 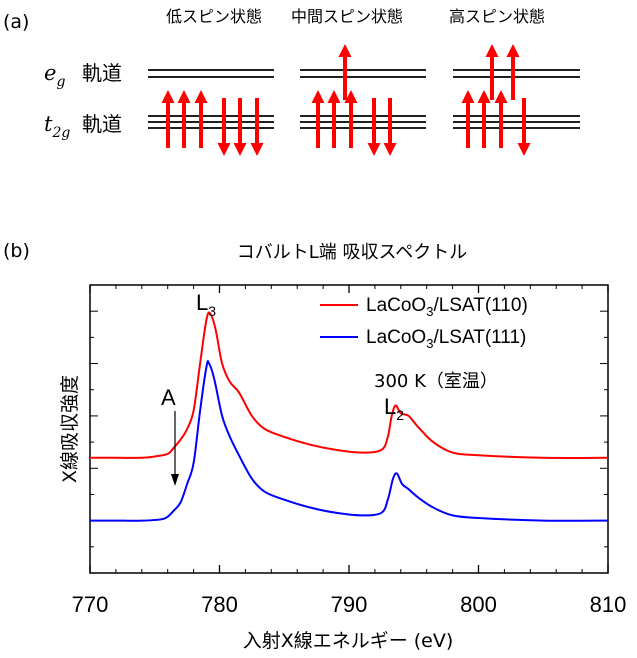 What do you see at coordinates (446, 339) in the screenshot?
I see `legend-text-111: LaCoO3/LSAT(111)` at bounding box center [446, 339].